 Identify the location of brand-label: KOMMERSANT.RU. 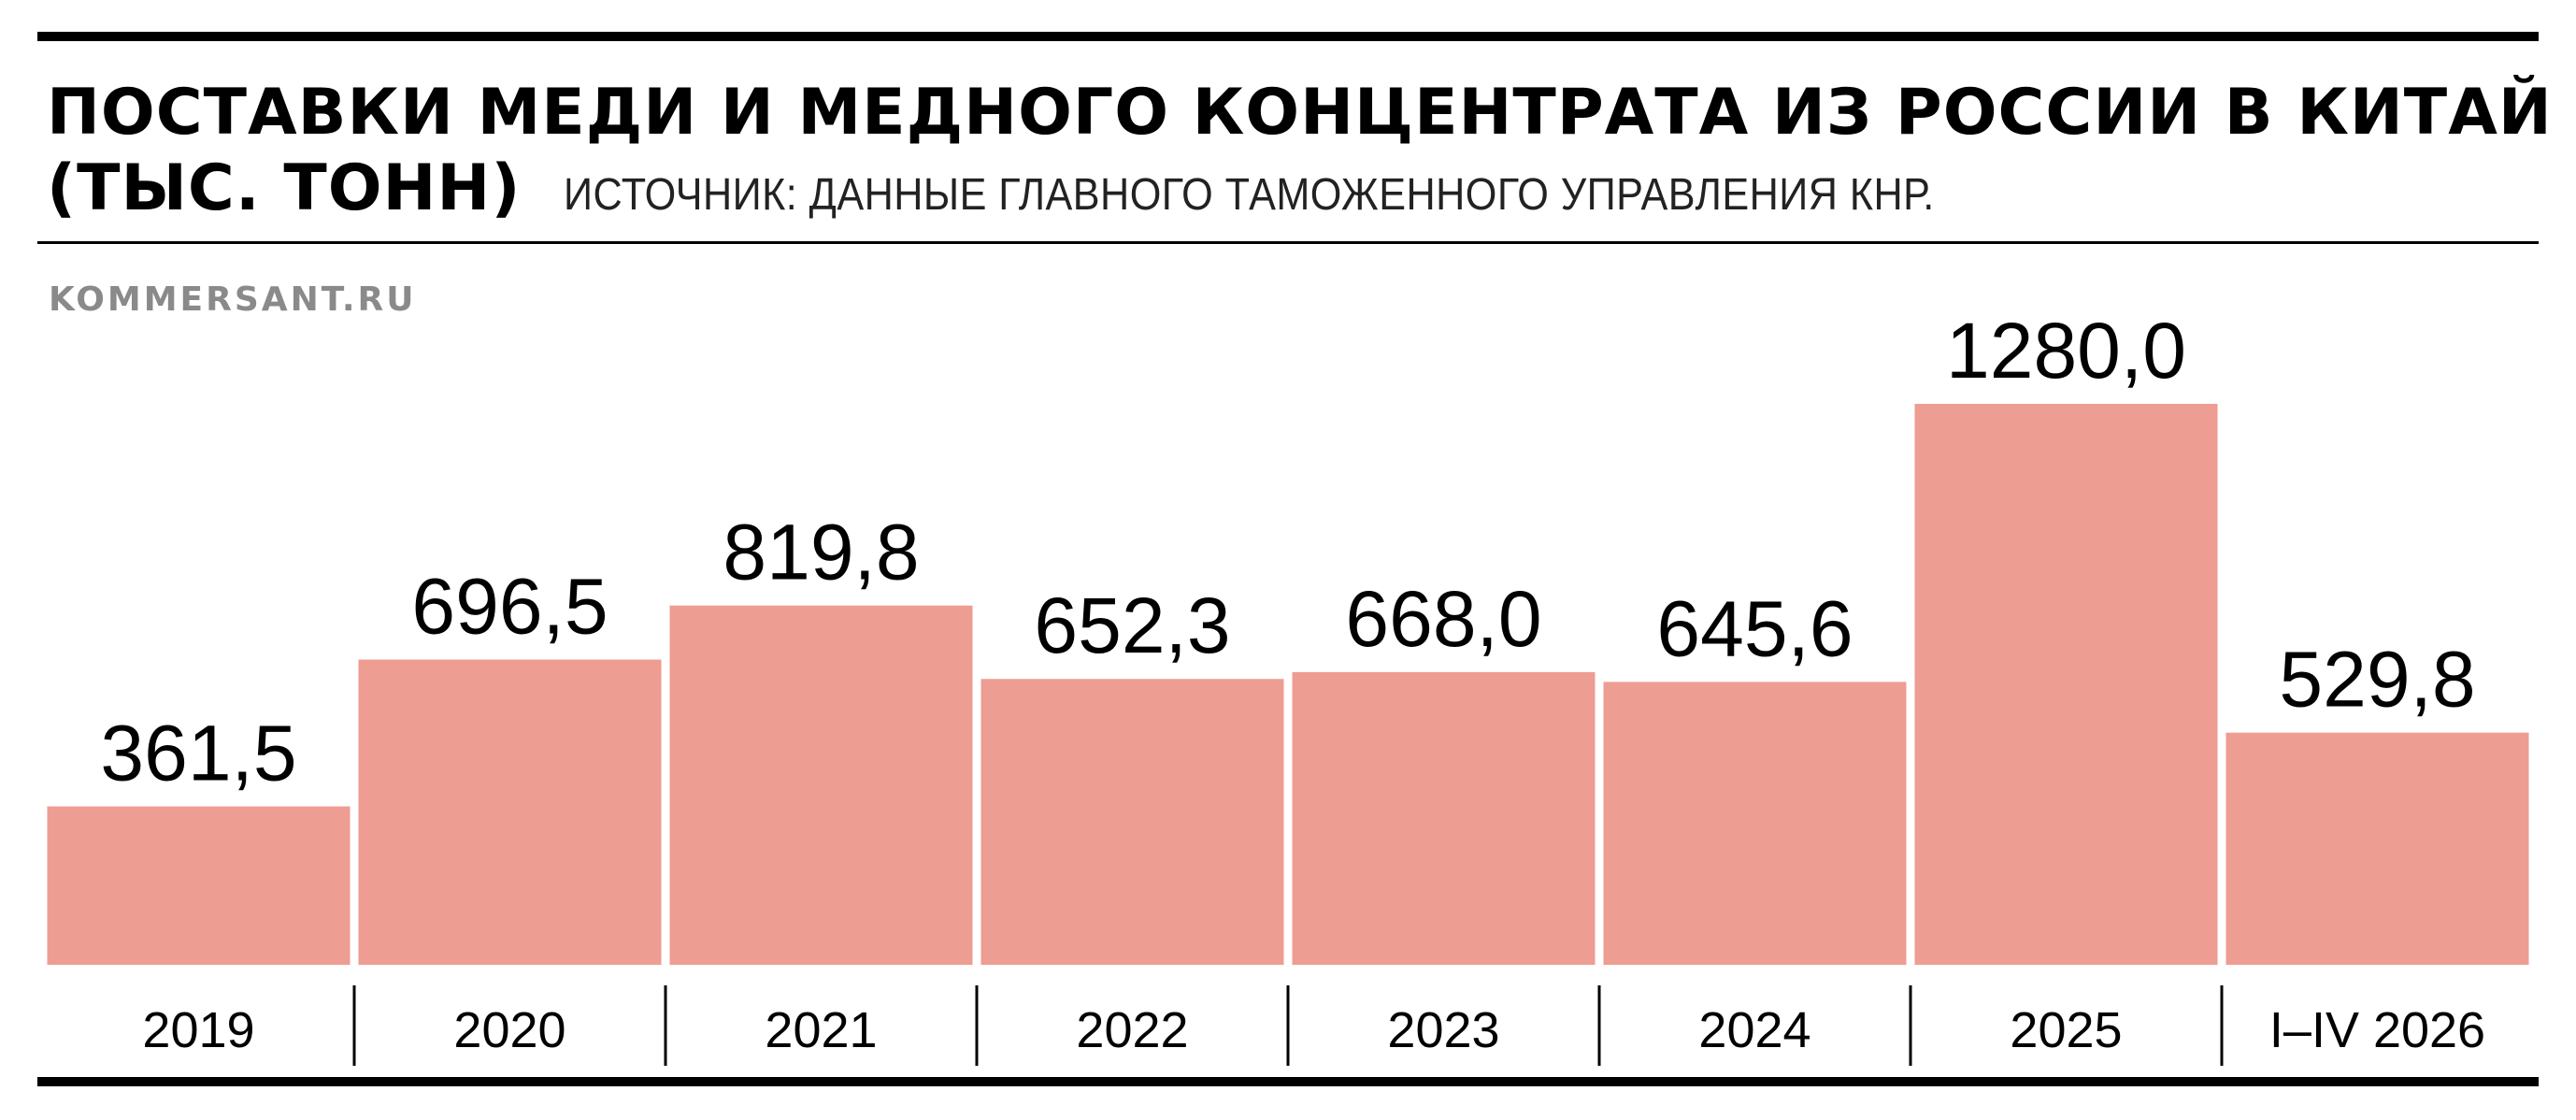
(233, 300).